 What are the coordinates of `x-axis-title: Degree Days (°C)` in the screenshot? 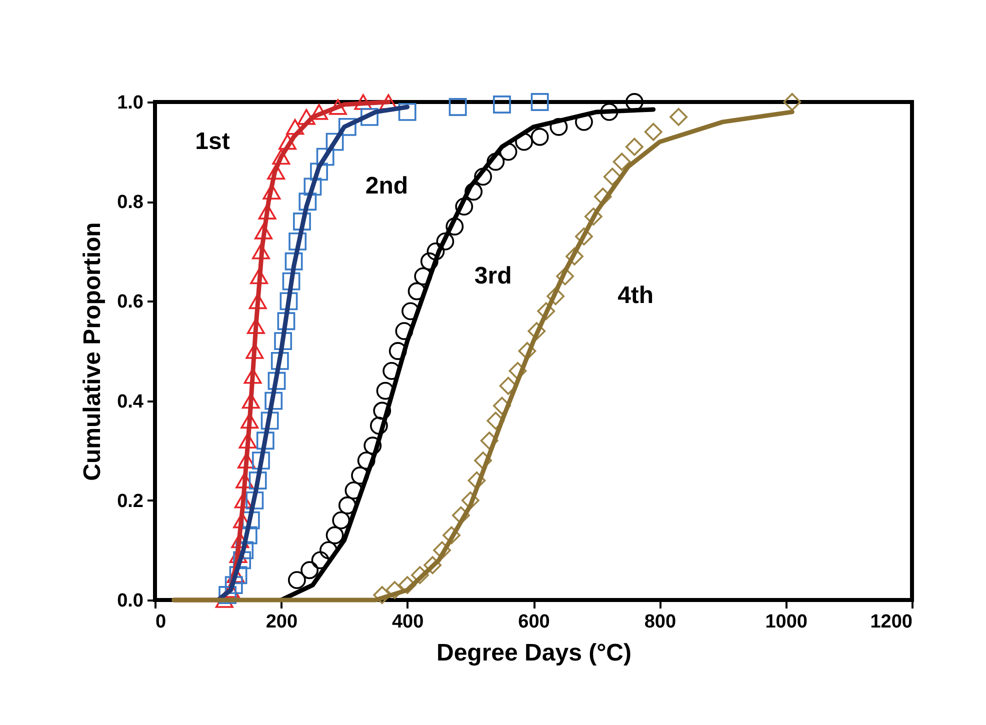 It's located at (534, 653).